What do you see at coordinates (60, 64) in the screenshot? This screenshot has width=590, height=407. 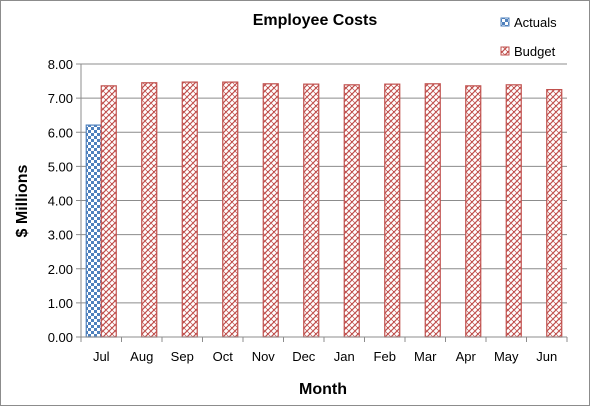 I see `y-tick-label: 8.00` at bounding box center [60, 64].